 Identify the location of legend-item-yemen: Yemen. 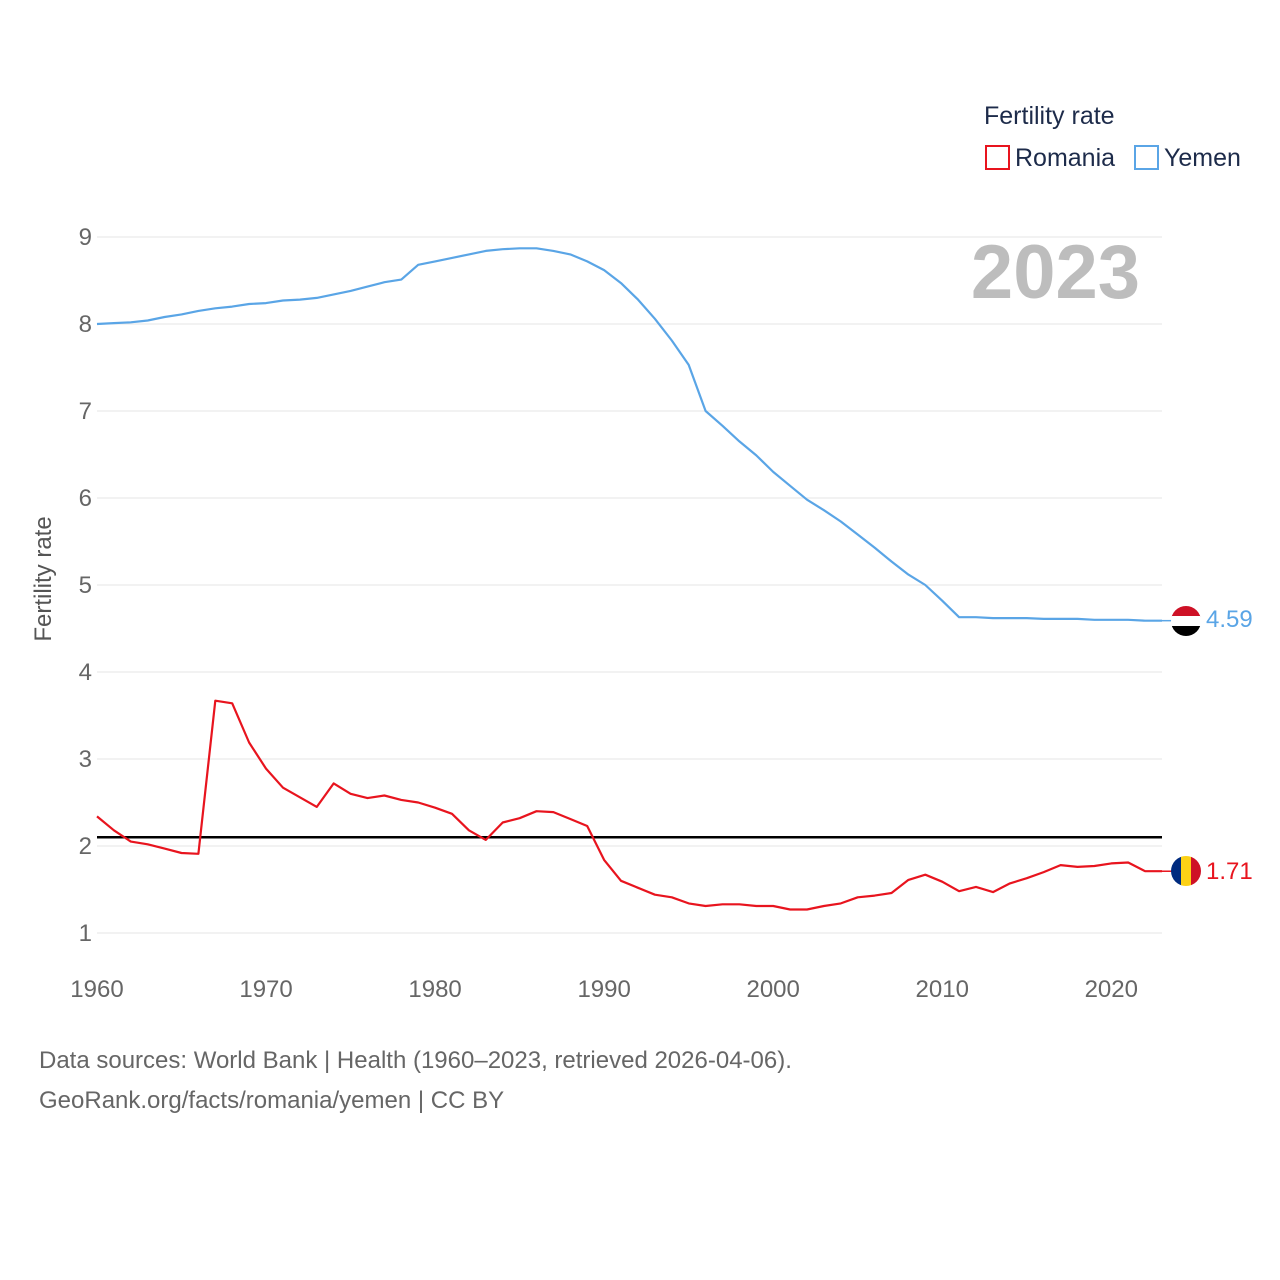
(1187, 158).